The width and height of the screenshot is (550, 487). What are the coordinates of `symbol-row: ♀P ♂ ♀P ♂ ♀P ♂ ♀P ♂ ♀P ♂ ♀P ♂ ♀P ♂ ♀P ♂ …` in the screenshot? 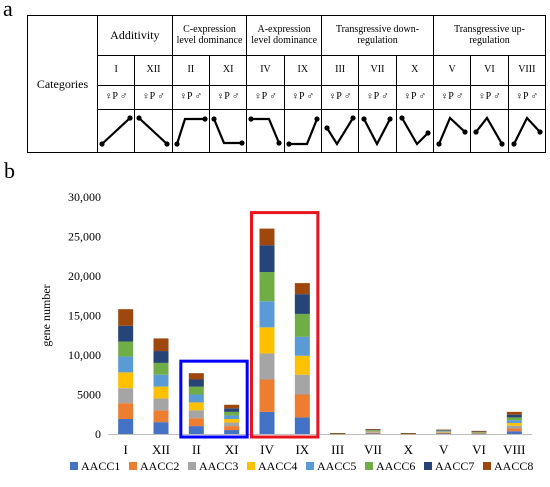 It's located at (287, 97).